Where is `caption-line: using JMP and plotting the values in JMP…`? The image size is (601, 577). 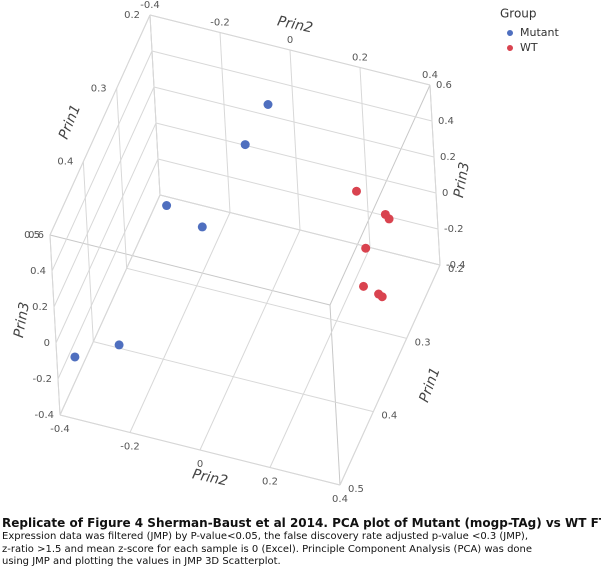 caption-line: using JMP and plotting the values in JMP… is located at coordinates (141, 561).